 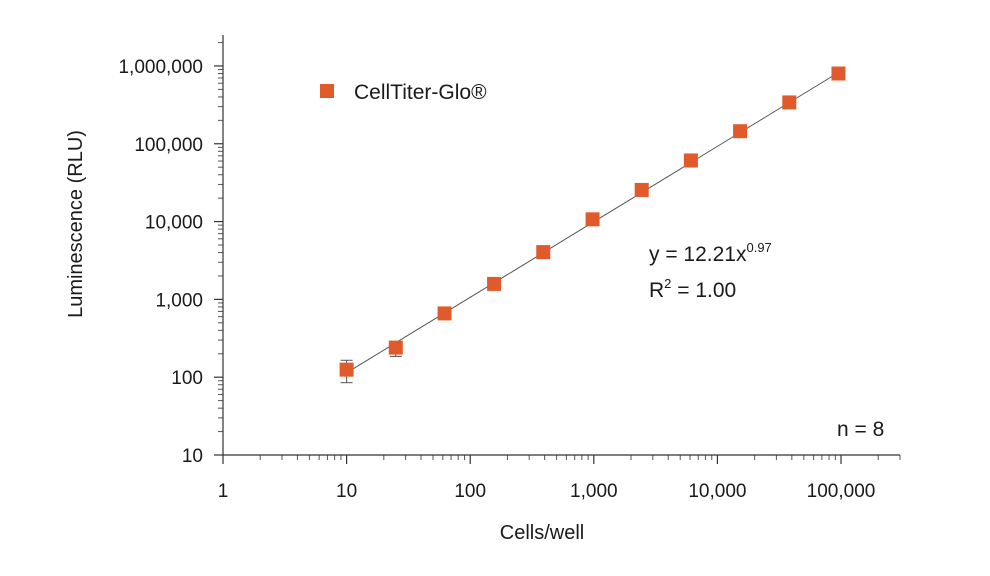 What do you see at coordinates (470, 491) in the screenshot?
I see `x-tick-label: 100` at bounding box center [470, 491].